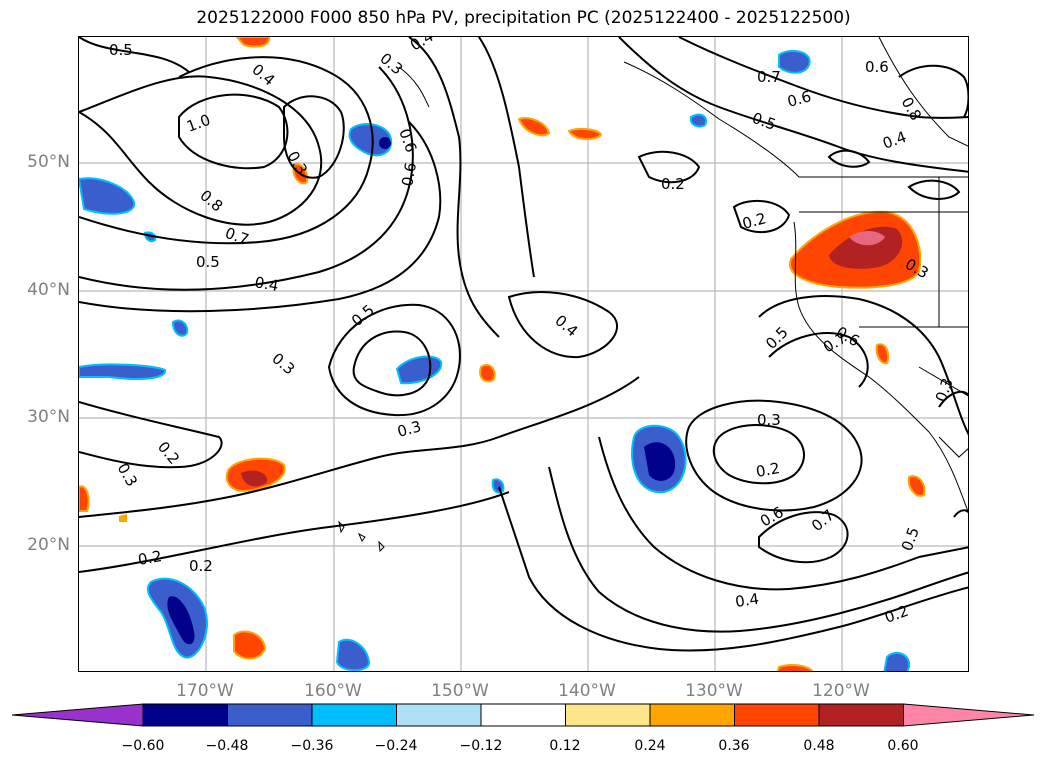  What do you see at coordinates (714, 691) in the screenshot?
I see `lon-label-130w: 130°W` at bounding box center [714, 691].